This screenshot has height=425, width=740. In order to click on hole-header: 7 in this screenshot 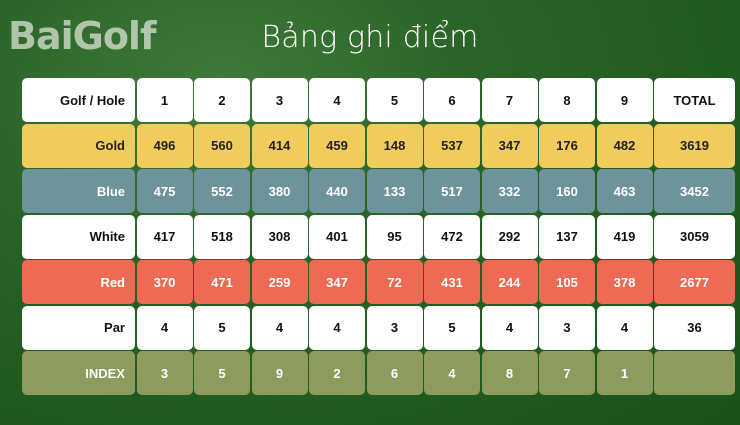, I will do `click(509, 100)`.